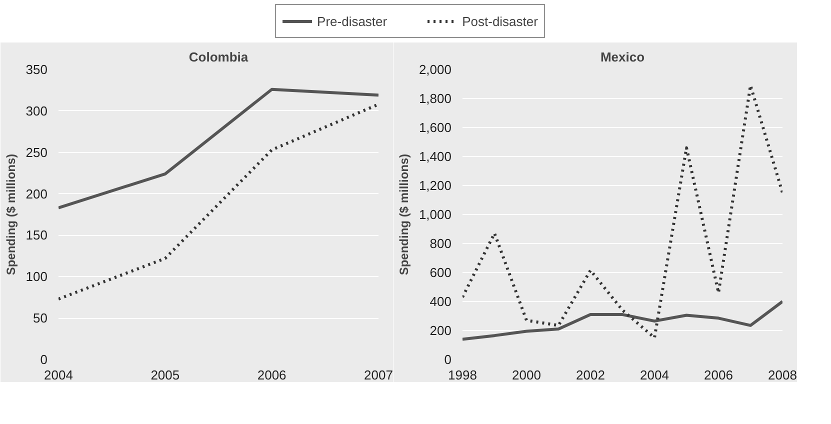 The image size is (831, 424). I want to click on x-tick-label: 2008, so click(782, 375).